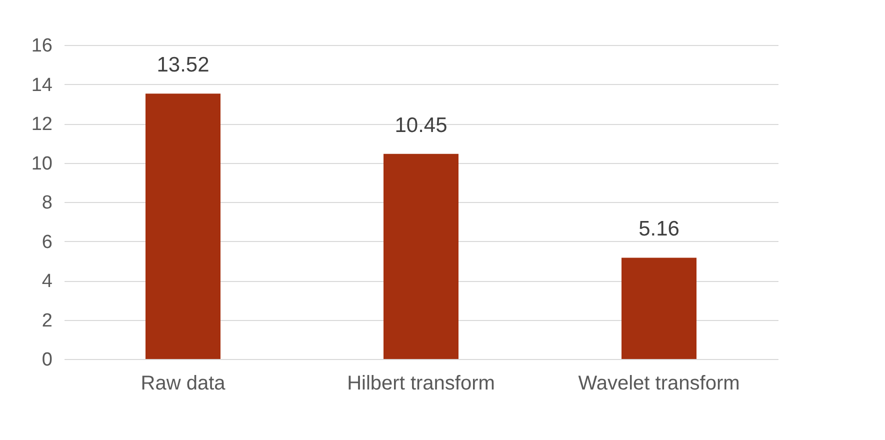 The width and height of the screenshot is (885, 440). I want to click on y-tick-label: 16, so click(41, 46).